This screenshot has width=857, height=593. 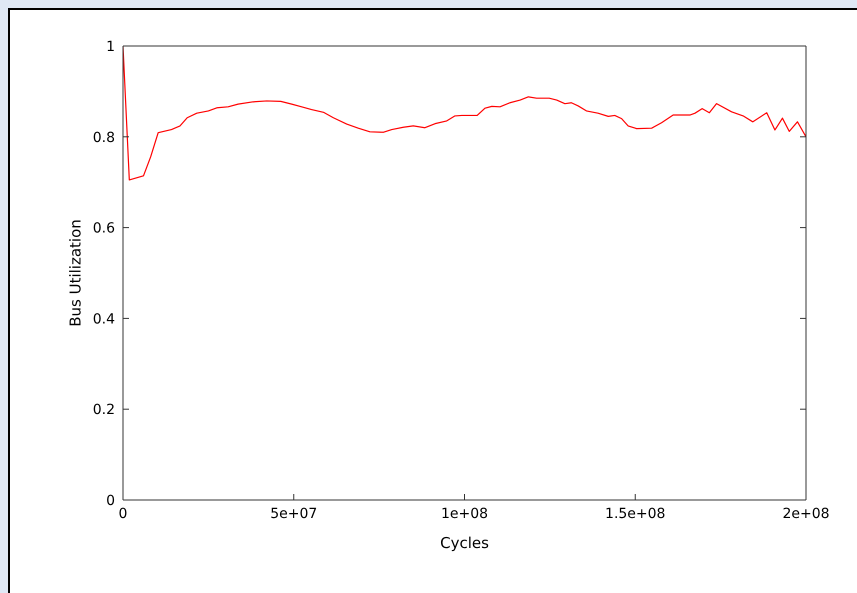 What do you see at coordinates (104, 319) in the screenshot?
I see `y-tick-label: 0.4` at bounding box center [104, 319].